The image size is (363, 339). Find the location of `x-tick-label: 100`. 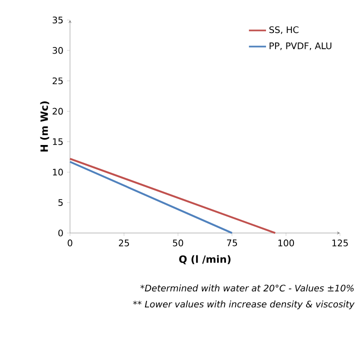

x-tick-label: 100 is located at coordinates (286, 243).